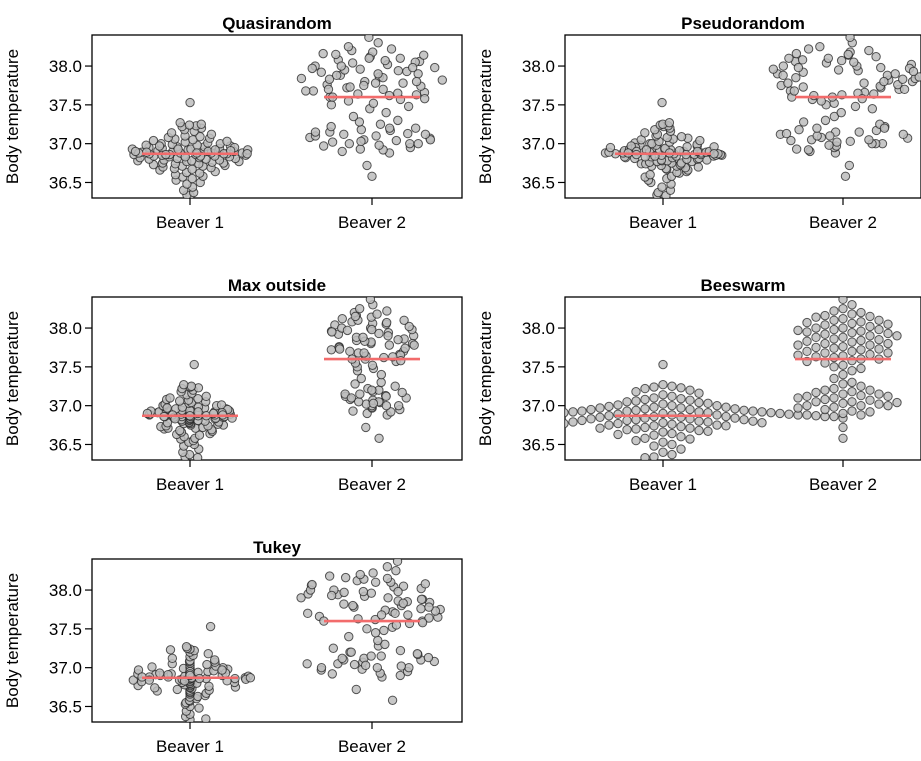  I want to click on y-tick-label: 36.5, so click(538, 444).